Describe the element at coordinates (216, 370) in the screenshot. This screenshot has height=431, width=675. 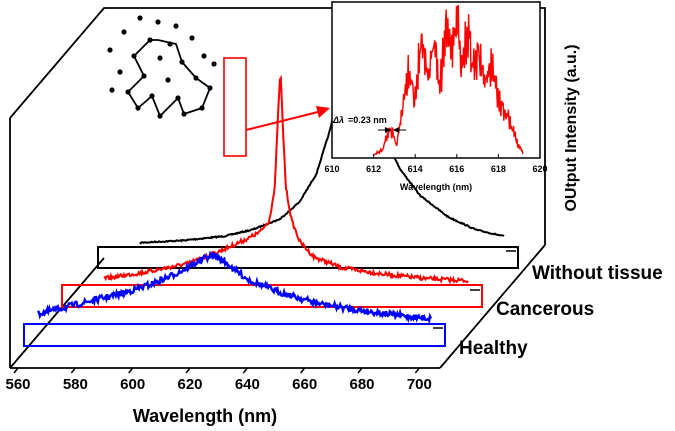
I see `x-tick-marks` at that location.